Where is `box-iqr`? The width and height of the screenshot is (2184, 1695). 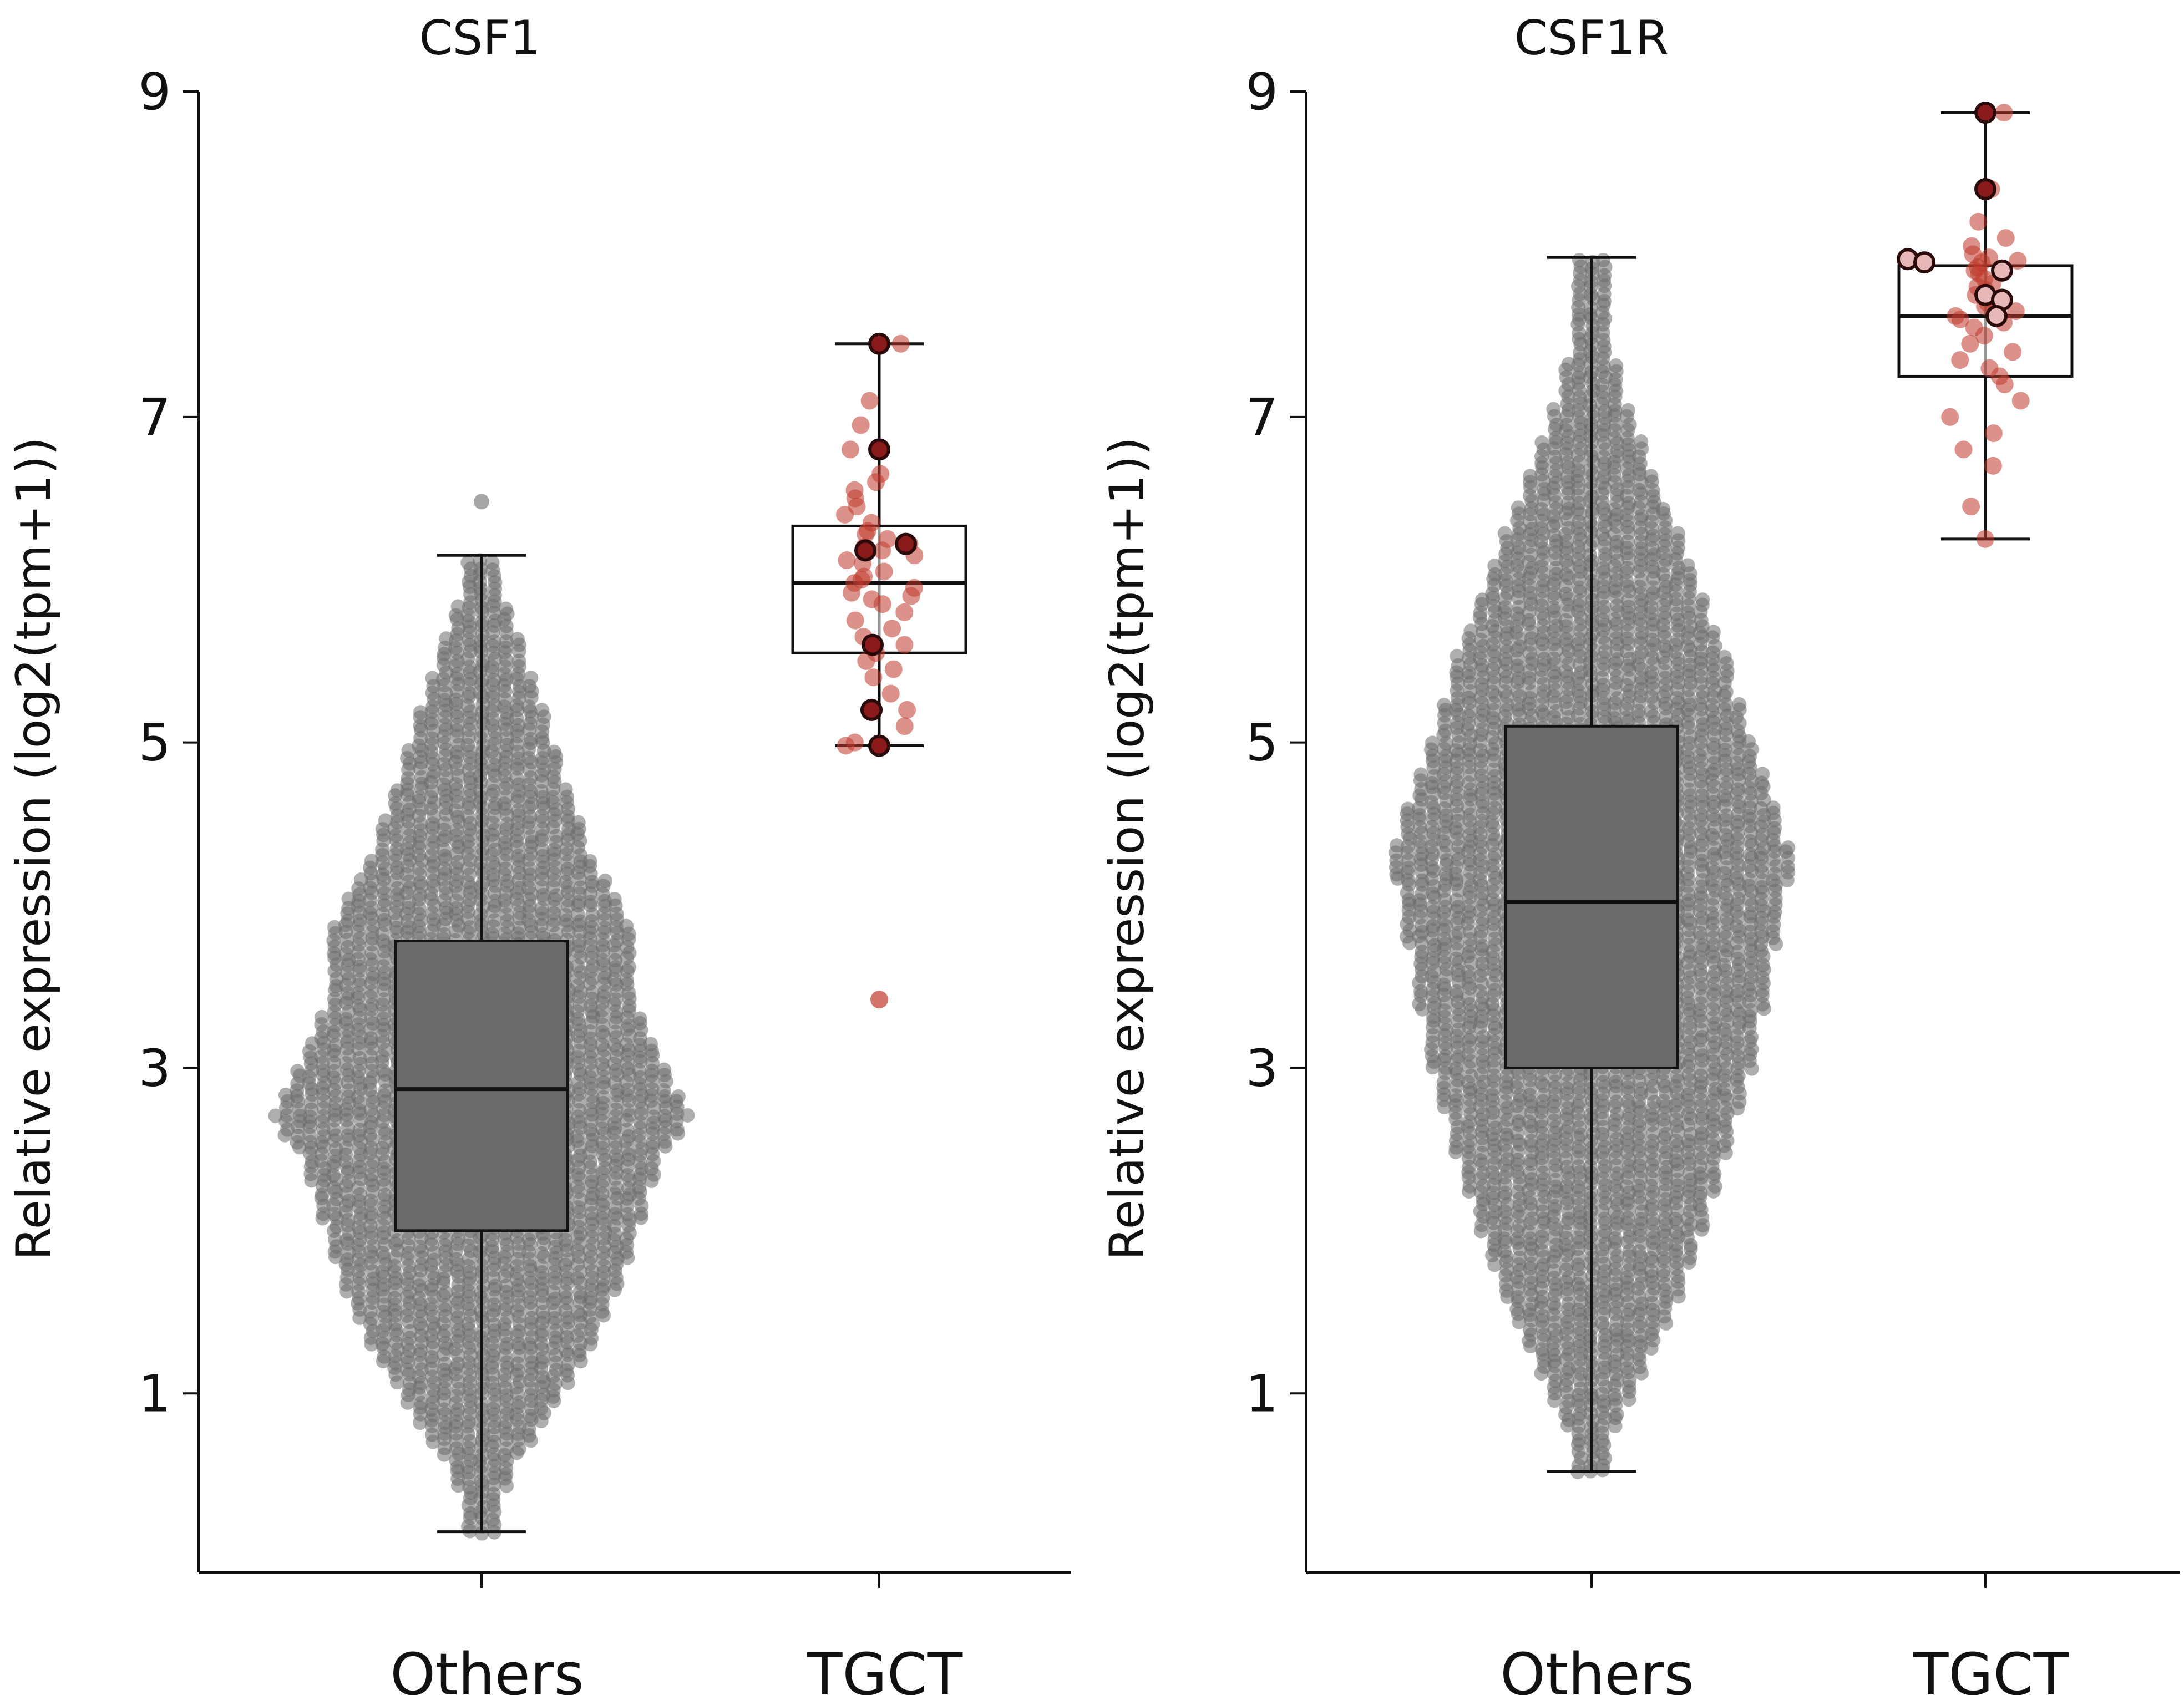
box-iqr is located at coordinates (481, 1086).